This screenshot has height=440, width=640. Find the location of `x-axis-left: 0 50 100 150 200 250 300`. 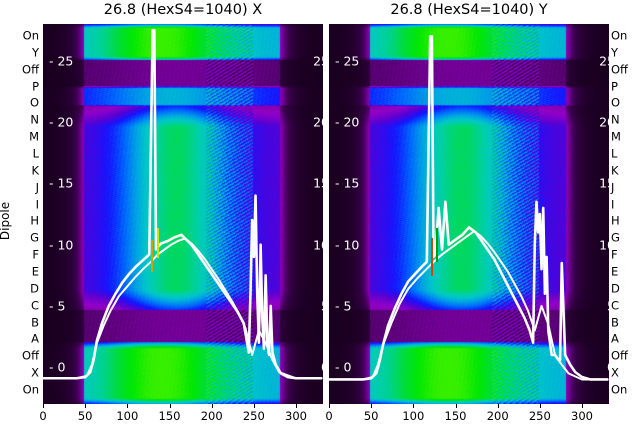

x-axis-left: 0 50 100 150 200 250 300 is located at coordinates (181, 421).